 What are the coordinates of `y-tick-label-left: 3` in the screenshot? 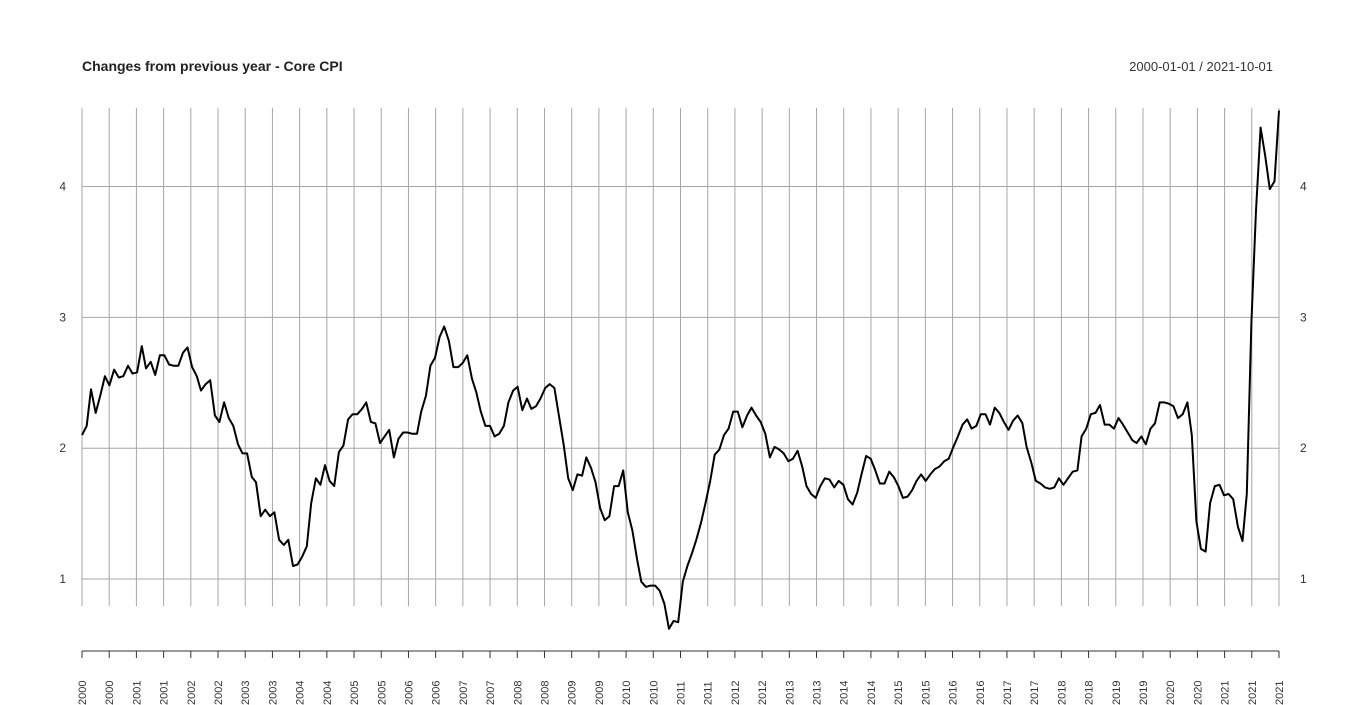 It's located at (62, 317).